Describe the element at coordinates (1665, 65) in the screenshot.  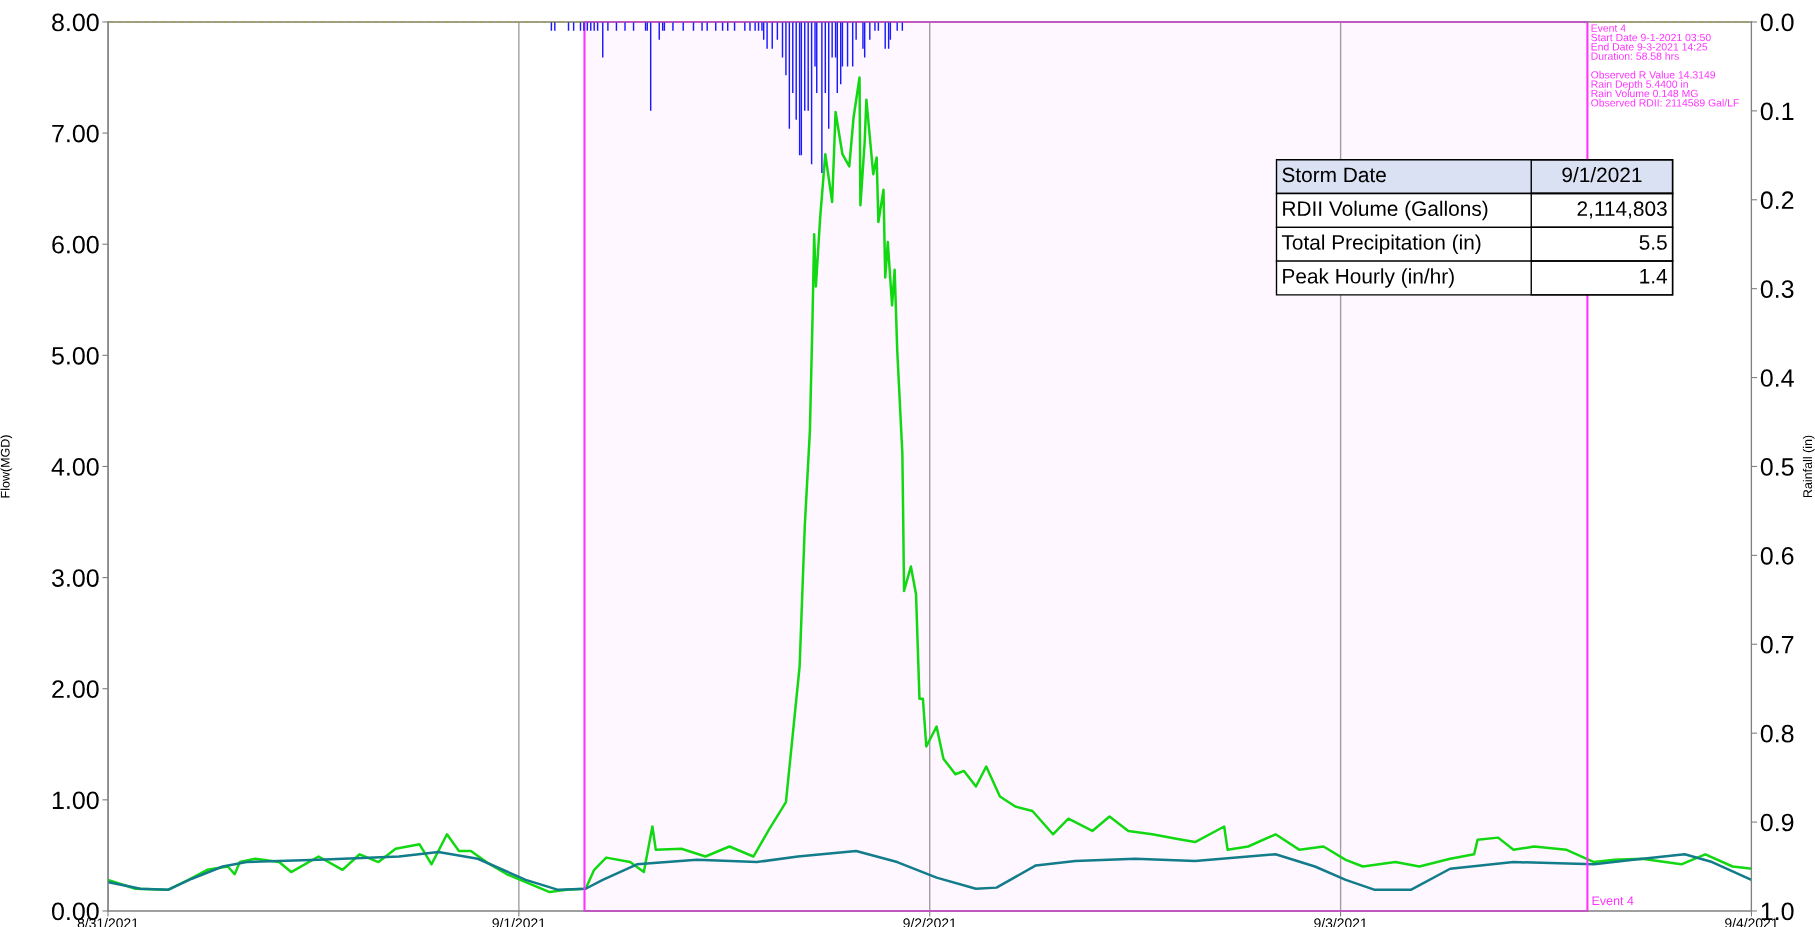
I see `annotation: Event 4 Start Date 9-1-2021 03:50 End Date 9-3-2021 14:25 Duration: 58.58 hrs Observed R Value 14.3149 Rain Depth 5.4400 in Rain Volume 0.148 MG Observed RDII: 2114589 Gal/LF` at that location.